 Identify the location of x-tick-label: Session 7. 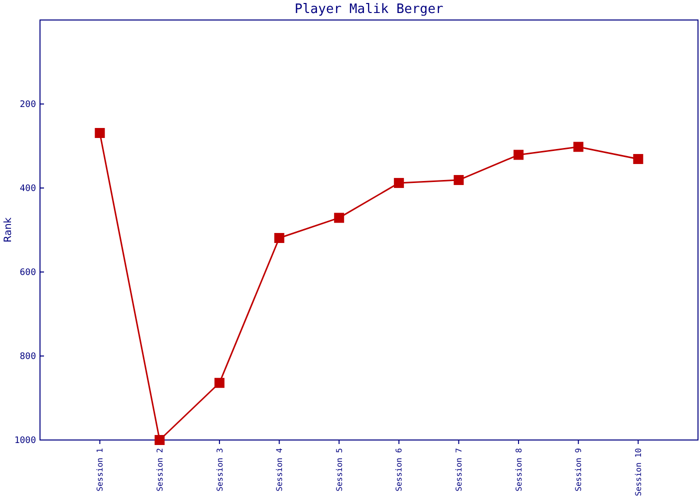
(459, 470).